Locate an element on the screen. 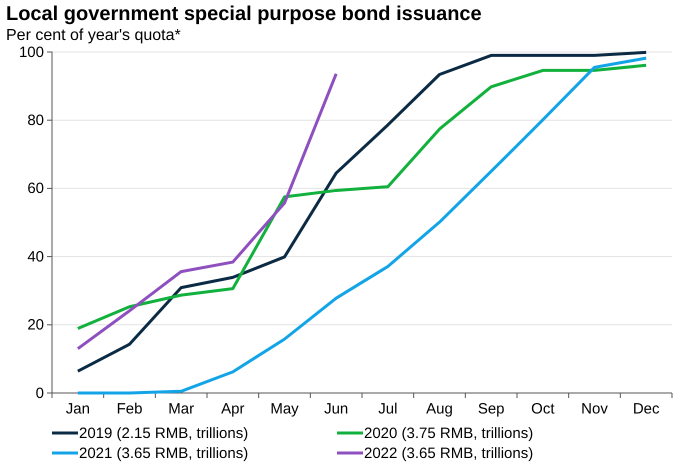 Image resolution: width=678 pixels, height=463 pixels. y-tick-label: 20 is located at coordinates (35, 325).